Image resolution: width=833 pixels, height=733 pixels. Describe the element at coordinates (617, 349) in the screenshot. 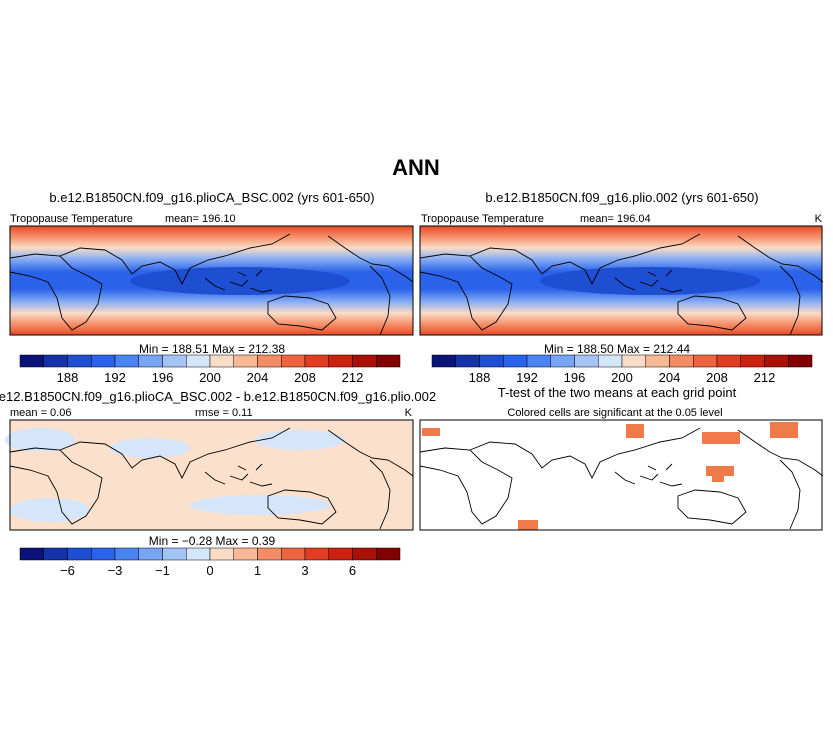

I see `min-max-label: Min = 188.50 Max = 212.44` at that location.